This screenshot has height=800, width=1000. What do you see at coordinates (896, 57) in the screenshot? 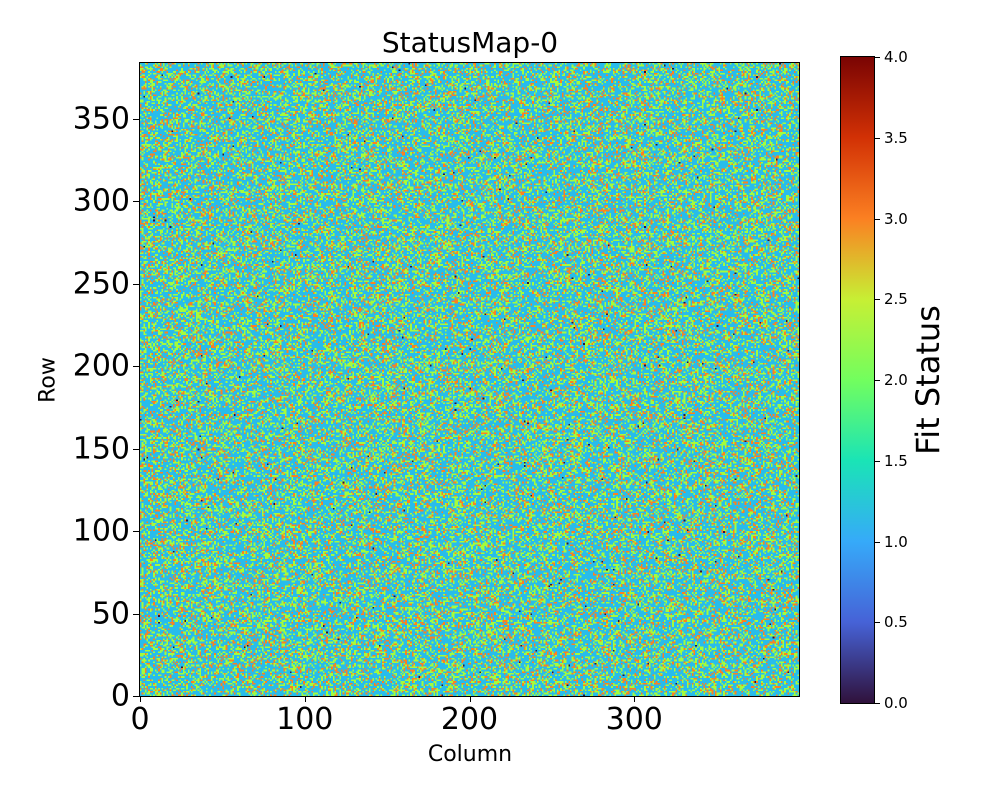
I see `colorbar-tick-label: 4.0` at bounding box center [896, 57].